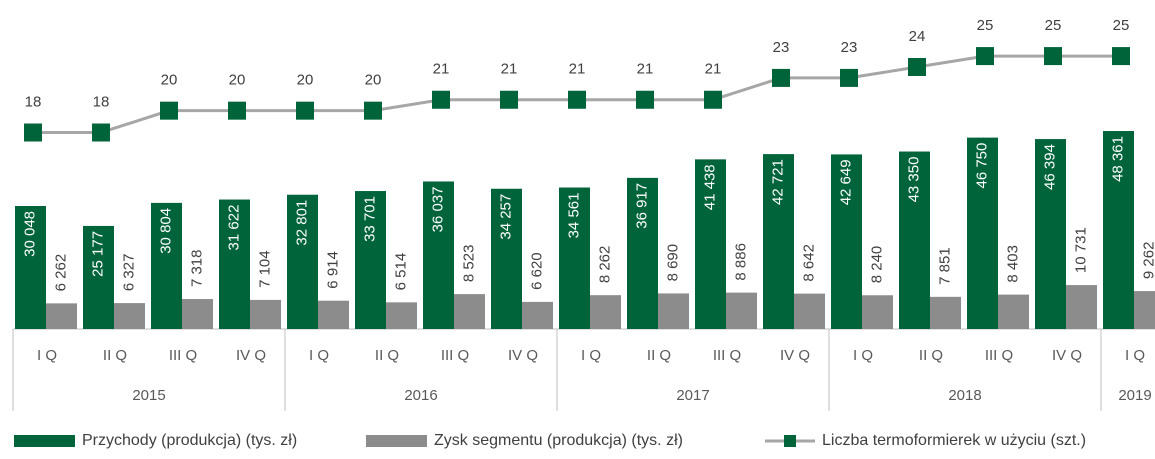 This screenshot has width=1155, height=459. I want to click on bar-value-label: 6 327, so click(128, 273).